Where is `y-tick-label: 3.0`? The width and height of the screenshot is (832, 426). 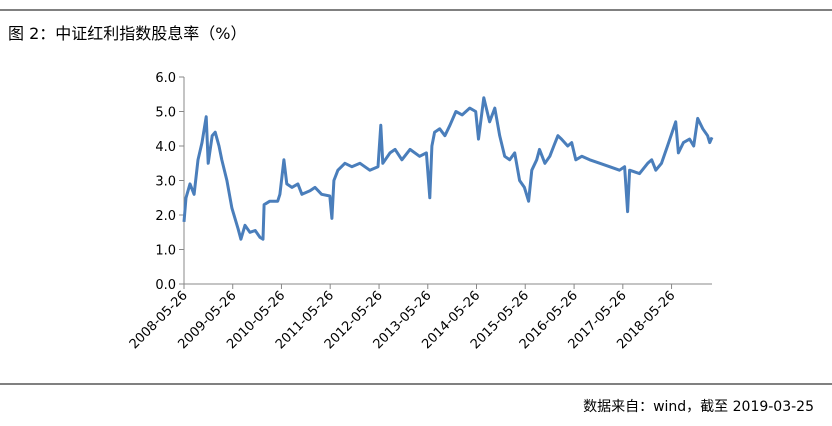
y-tick-label: 3.0 is located at coordinates (165, 182).